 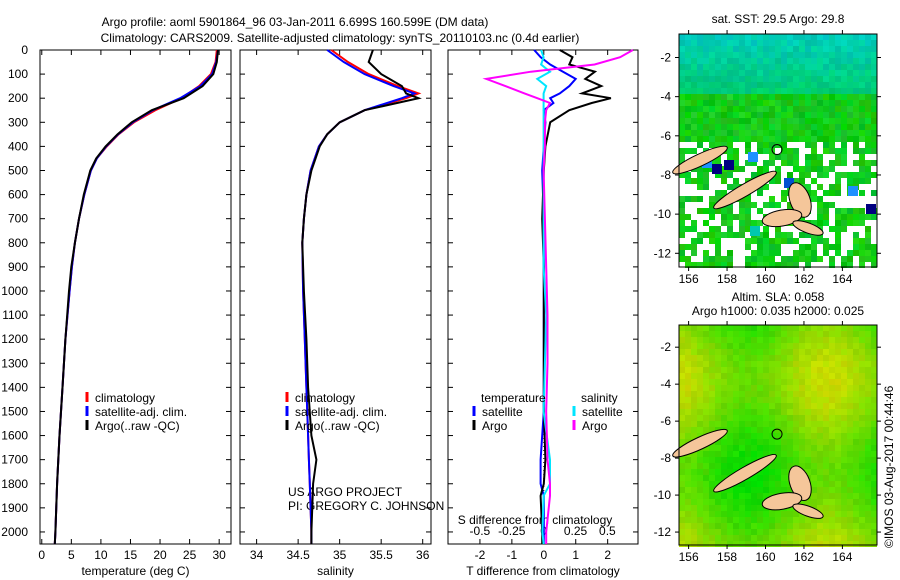 What do you see at coordinates (689, 557) in the screenshot?
I see `map-x-tick-label: 156` at bounding box center [689, 557].